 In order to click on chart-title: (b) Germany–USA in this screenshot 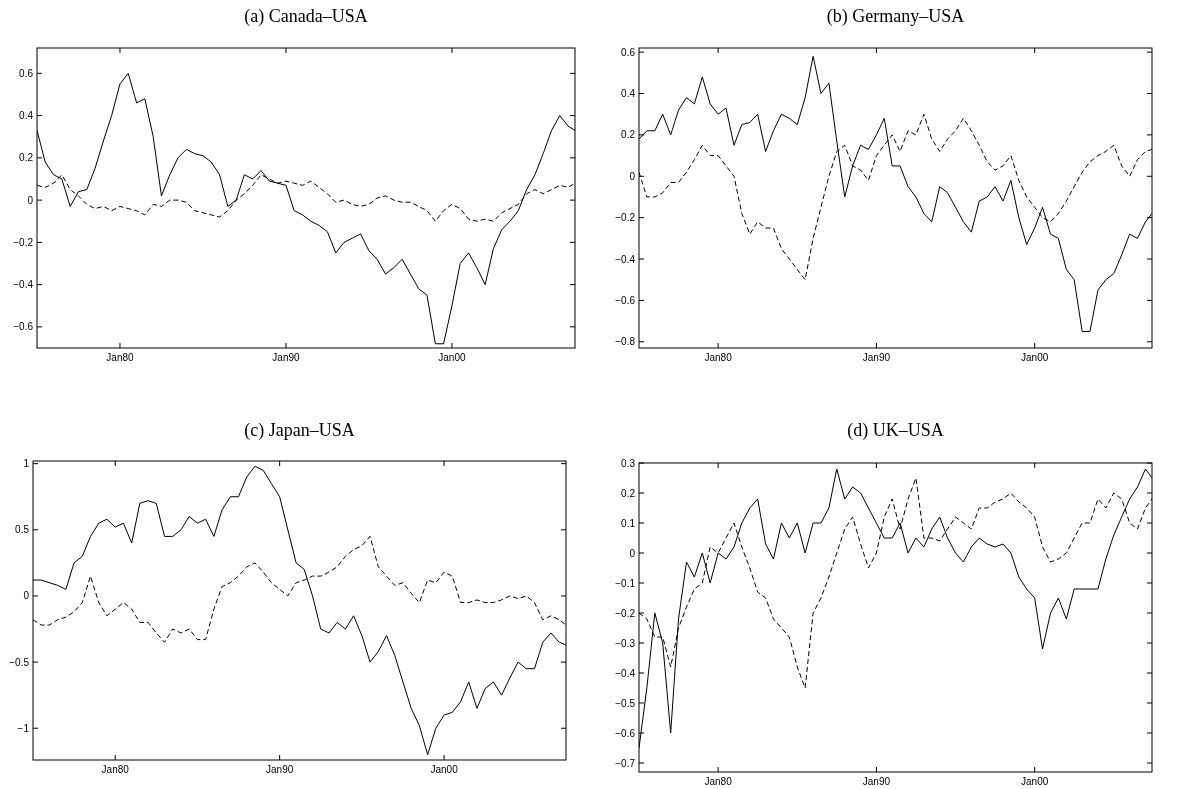, I will do `click(895, 16)`.